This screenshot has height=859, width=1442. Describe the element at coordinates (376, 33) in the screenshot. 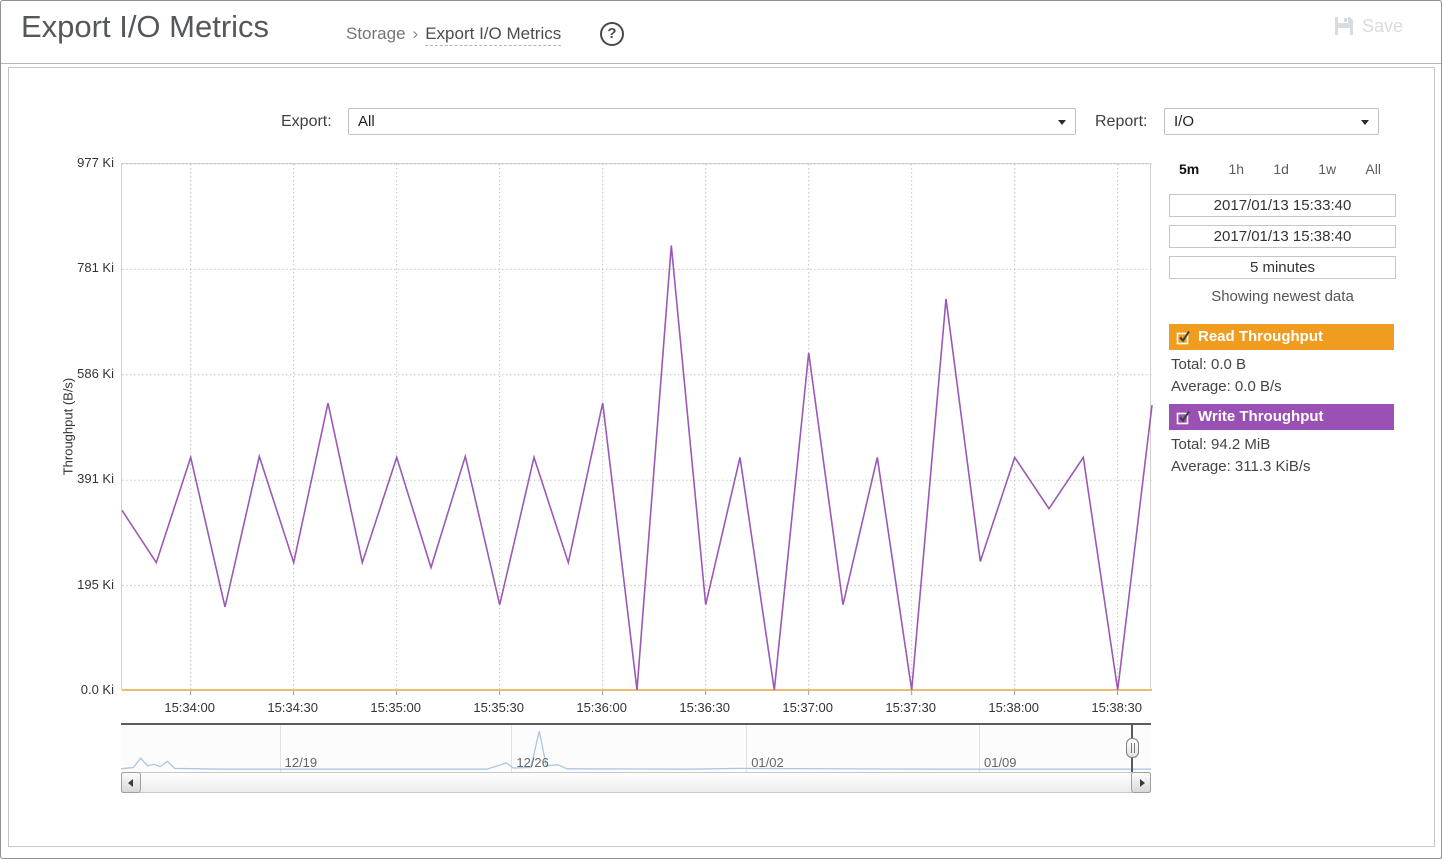

I see `breadcrumb-parent: Storage` at that location.